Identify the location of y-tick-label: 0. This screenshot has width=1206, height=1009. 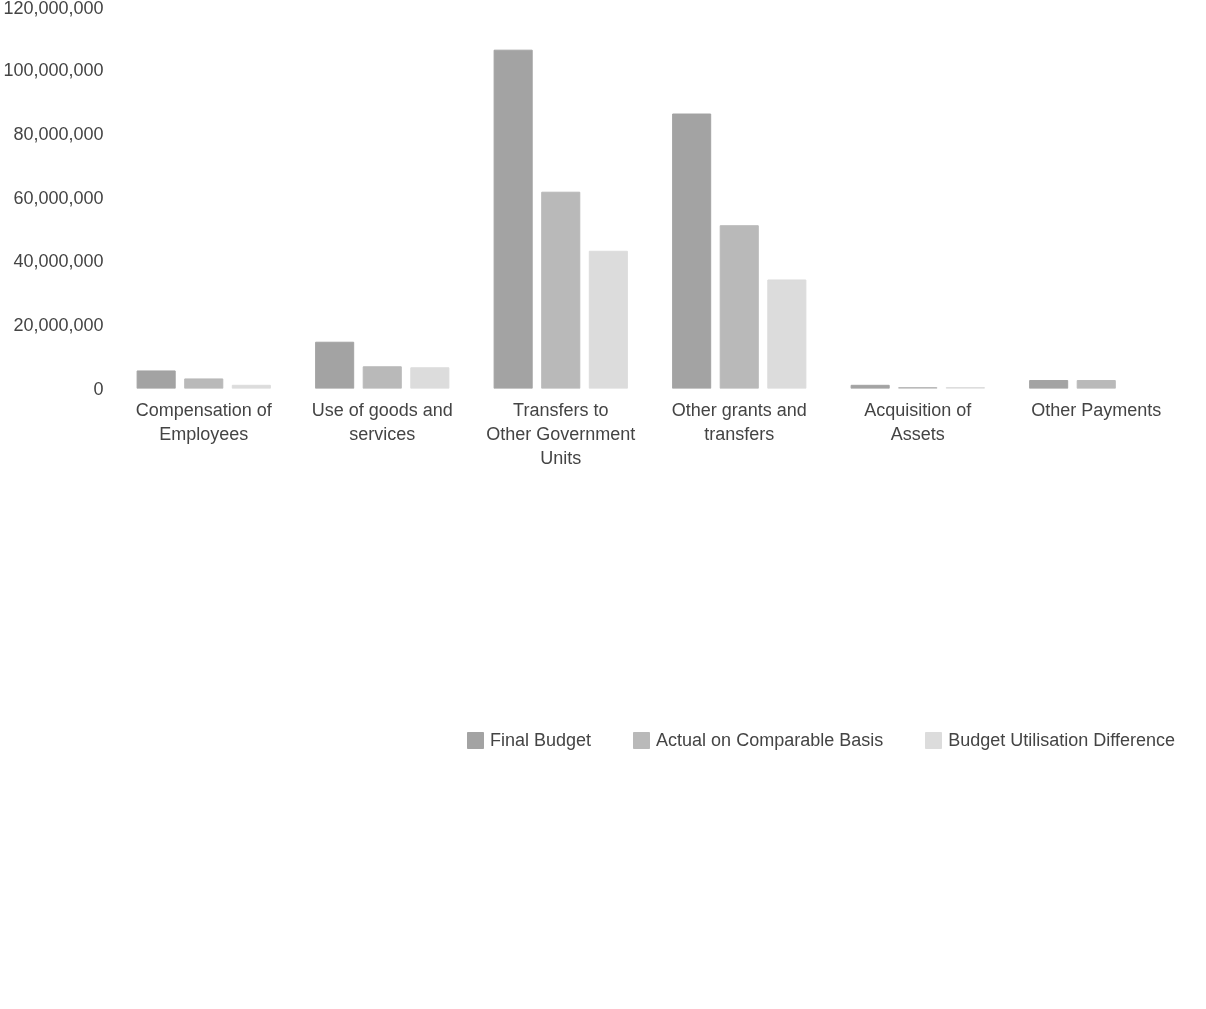
(98, 389).